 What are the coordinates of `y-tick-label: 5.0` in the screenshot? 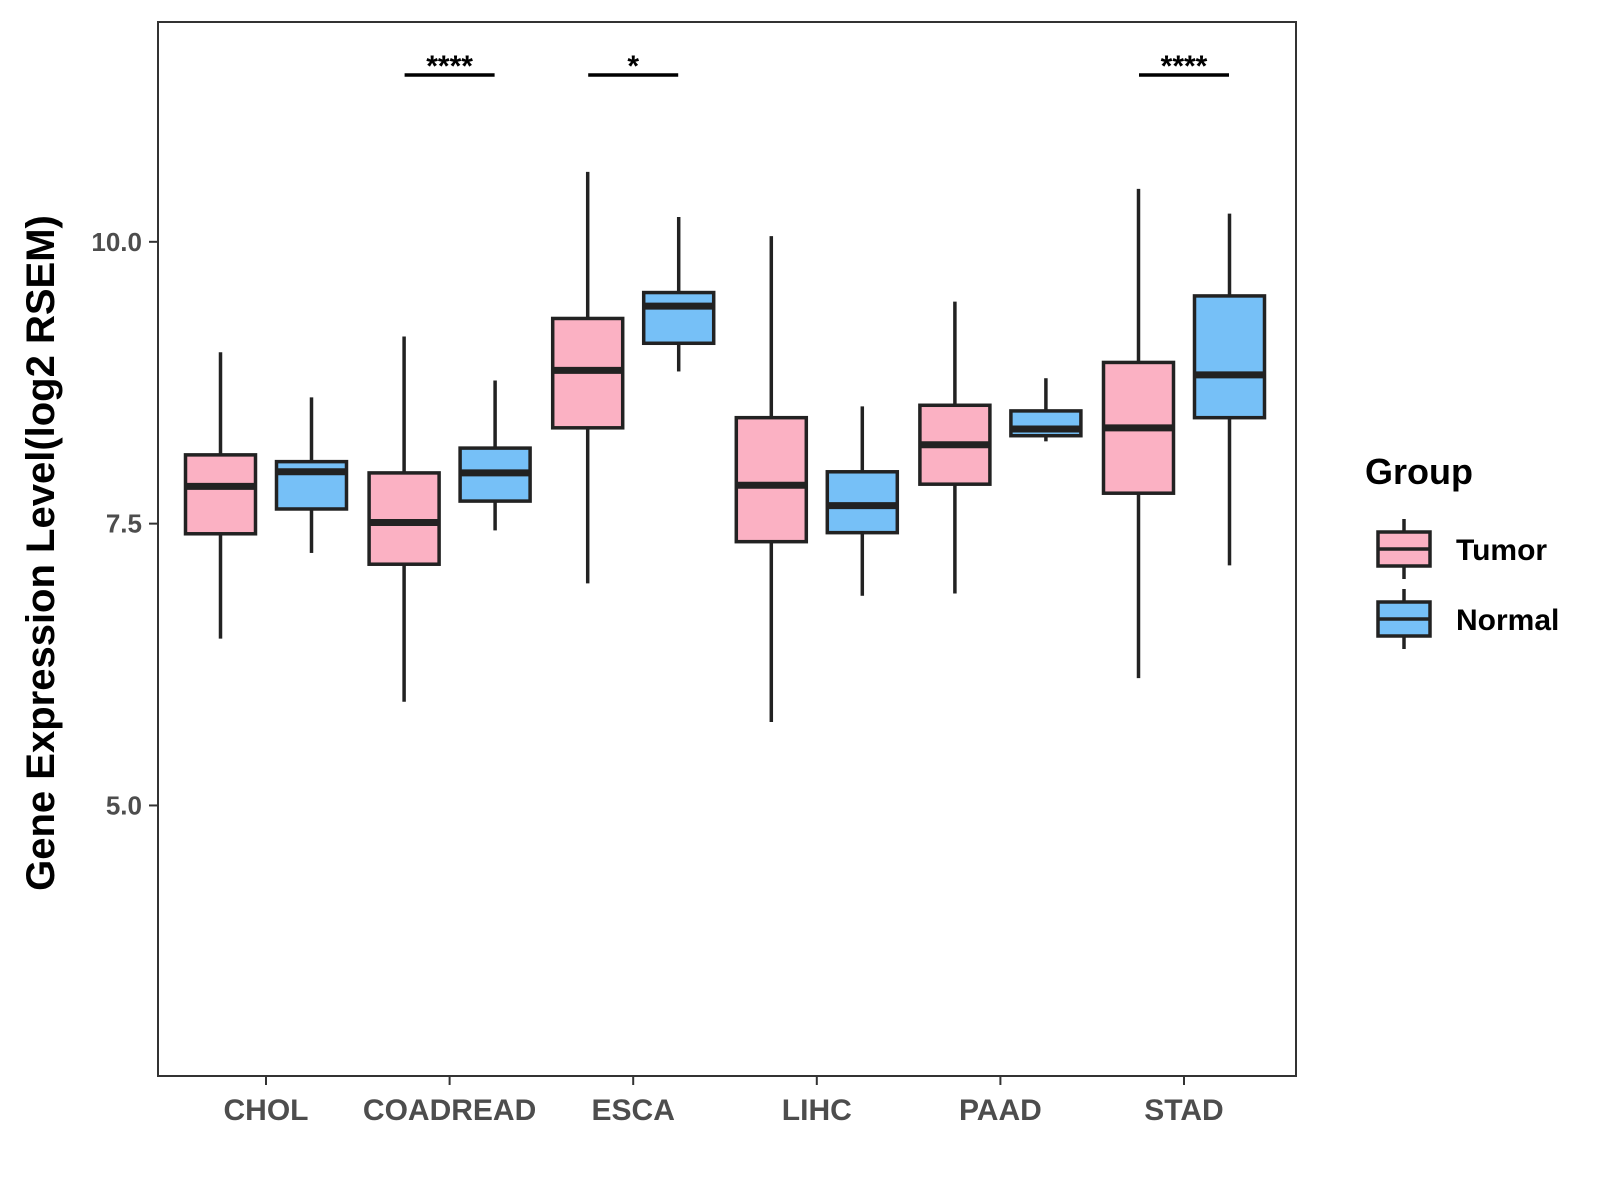 It's located at (124, 805).